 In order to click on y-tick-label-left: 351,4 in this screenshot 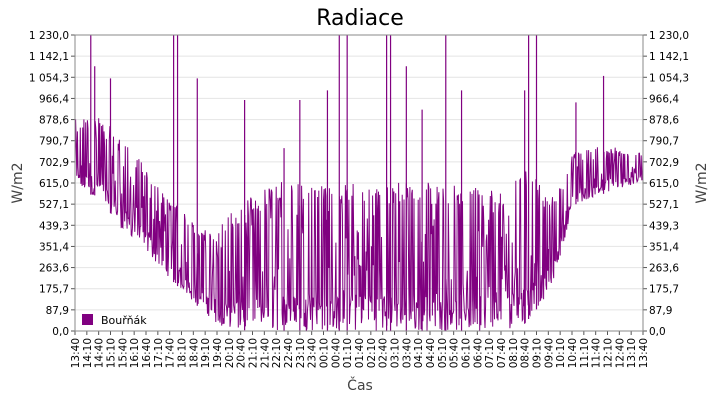, I will do `click(54, 247)`.